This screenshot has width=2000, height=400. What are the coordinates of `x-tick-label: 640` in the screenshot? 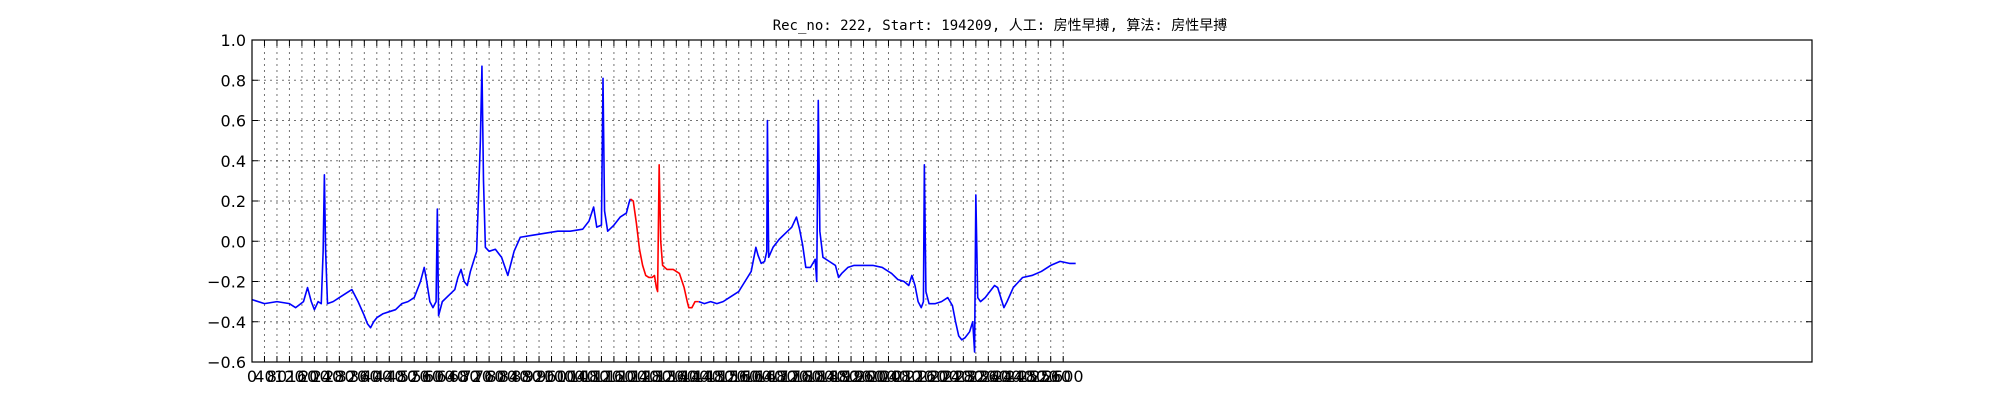 It's located at (451, 376).